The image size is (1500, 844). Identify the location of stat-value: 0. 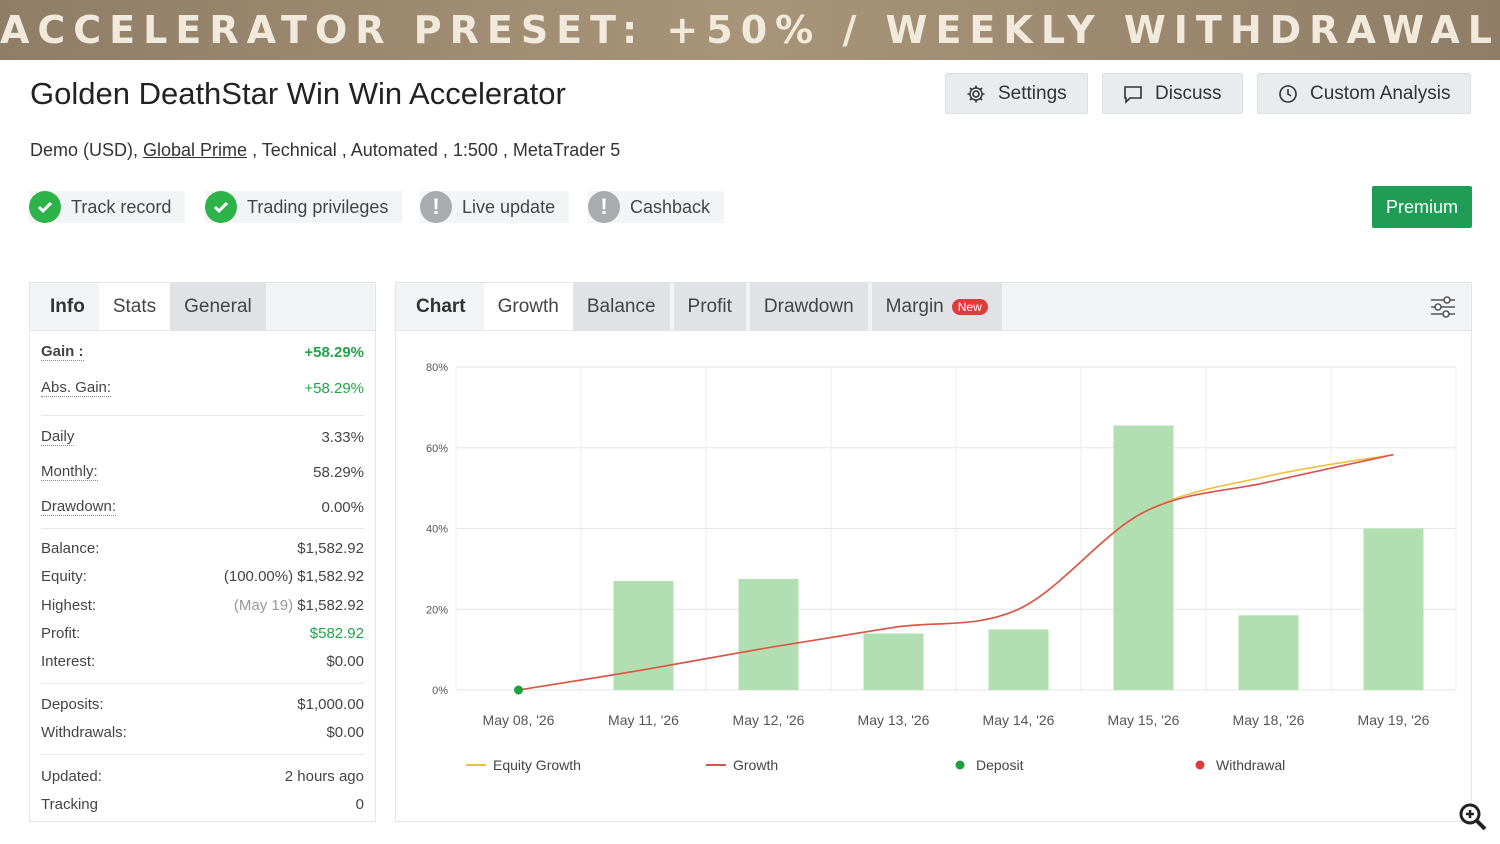
(359, 804).